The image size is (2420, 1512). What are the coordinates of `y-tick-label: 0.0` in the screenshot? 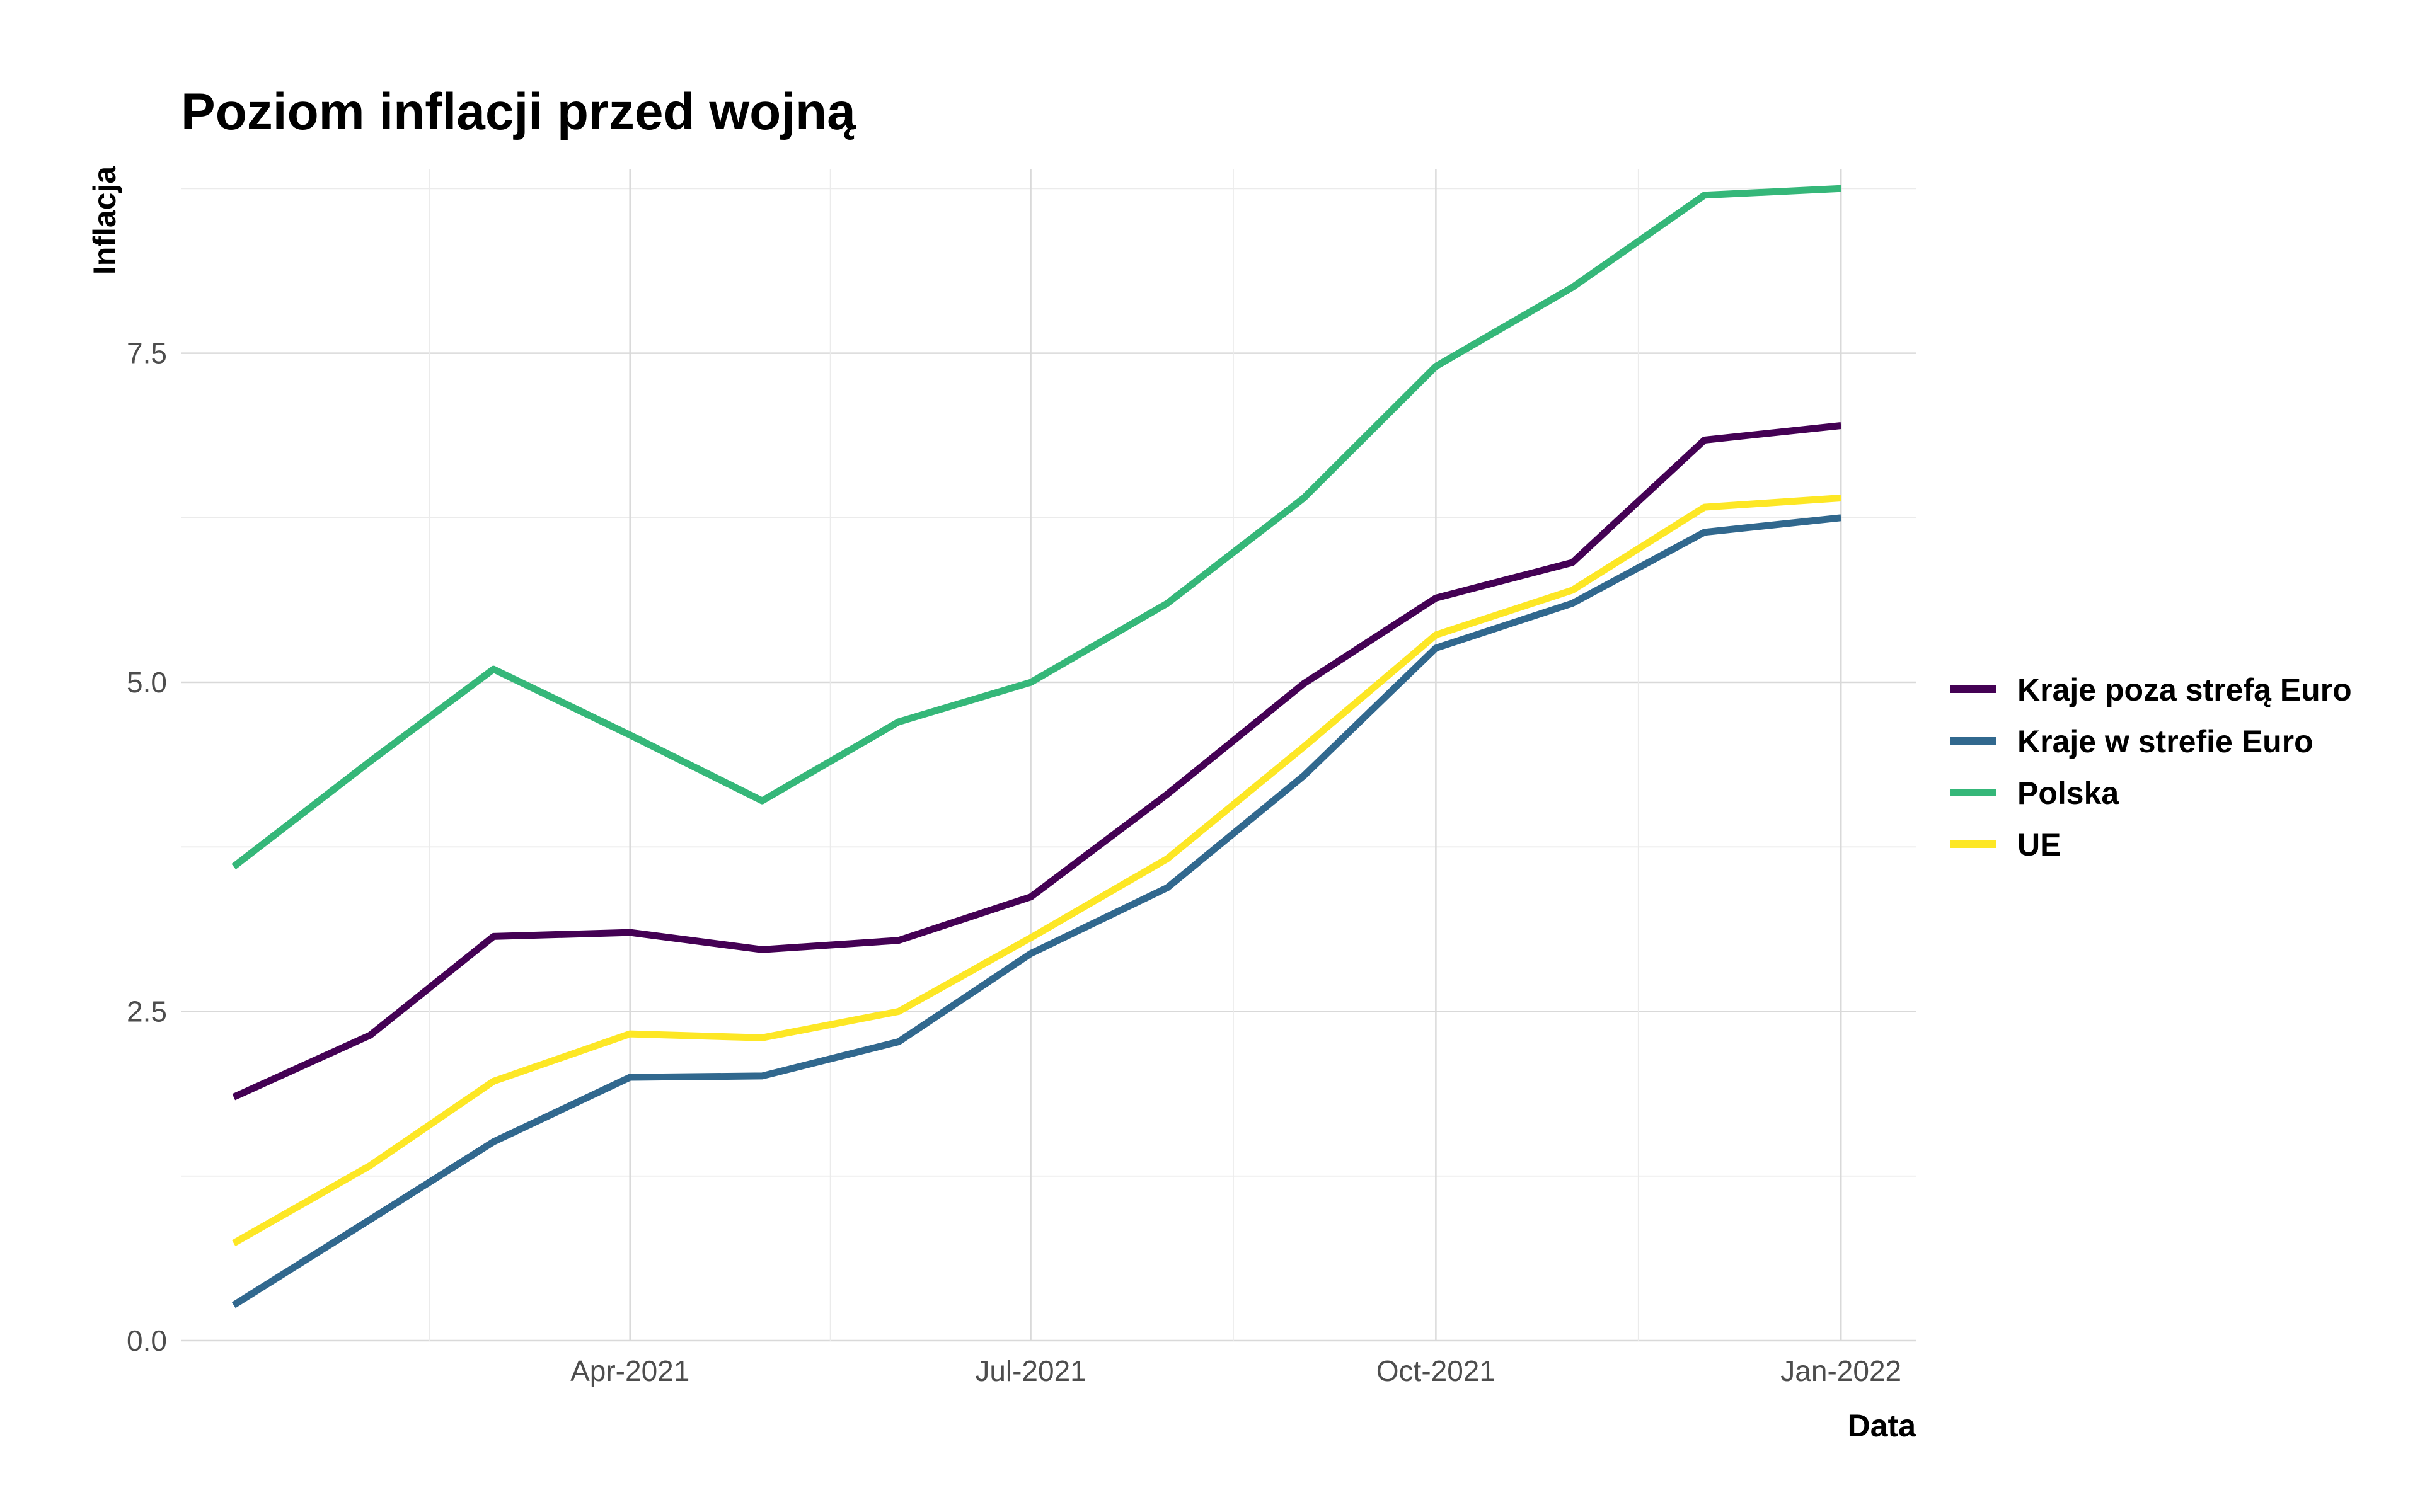 It's located at (147, 1340).